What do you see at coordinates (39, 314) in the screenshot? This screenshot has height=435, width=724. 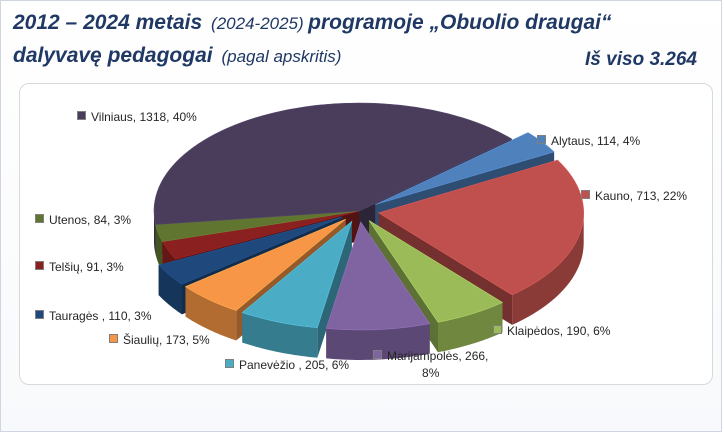 I see `legend-key-taurages` at bounding box center [39, 314].